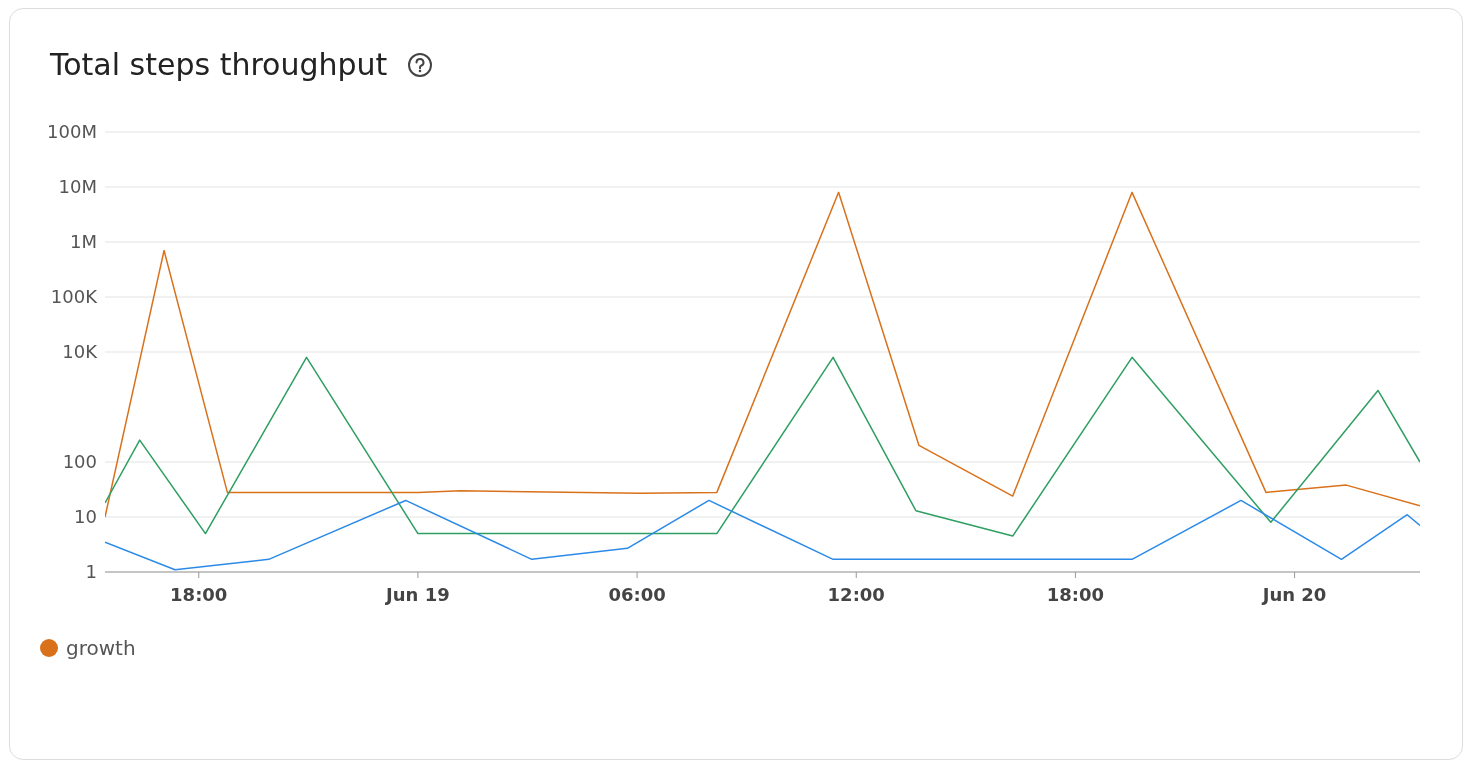 The width and height of the screenshot is (1472, 772). What do you see at coordinates (74, 297) in the screenshot?
I see `y-tick-label: 100K` at bounding box center [74, 297].